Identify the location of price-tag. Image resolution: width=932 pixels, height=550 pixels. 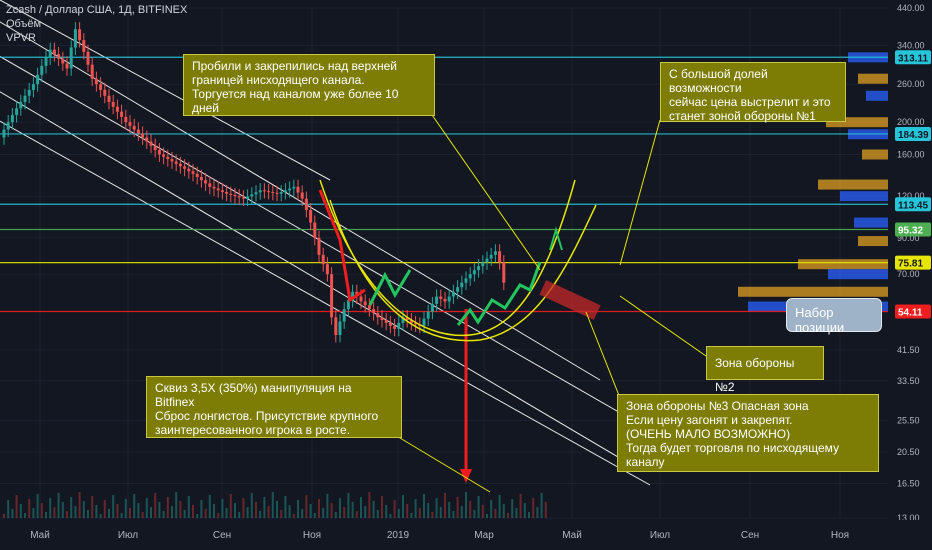
(913, 133).